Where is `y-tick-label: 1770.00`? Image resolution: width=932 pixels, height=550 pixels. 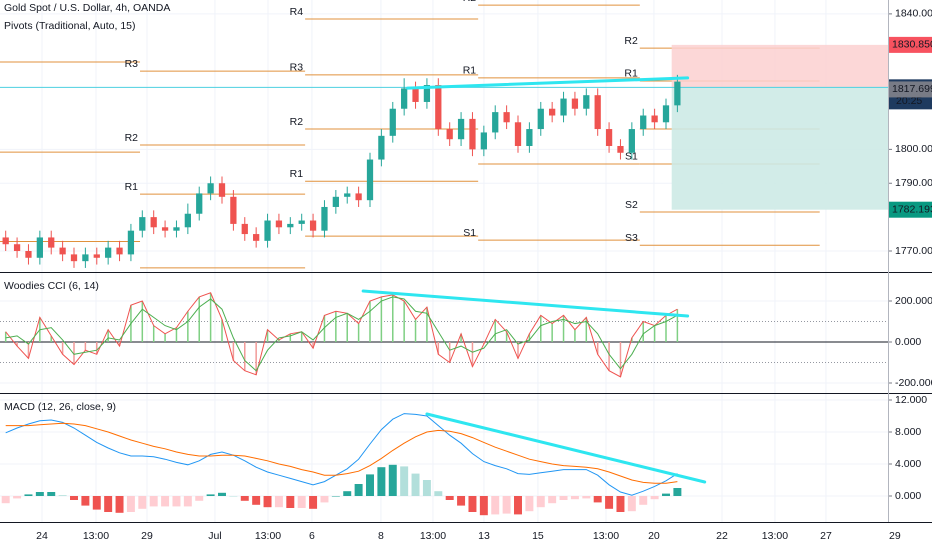
y-tick-label: 1770.00 is located at coordinates (913, 251).